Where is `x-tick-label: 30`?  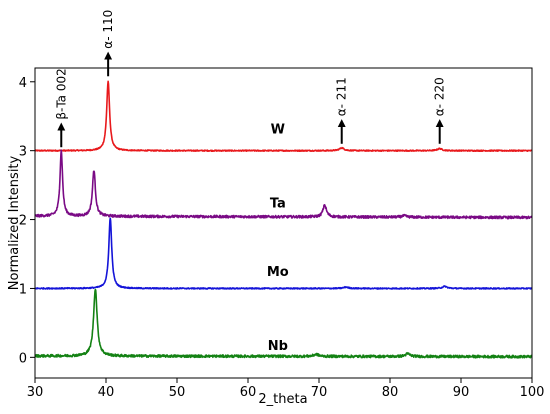
x-tick-label: 30 is located at coordinates (35, 392).